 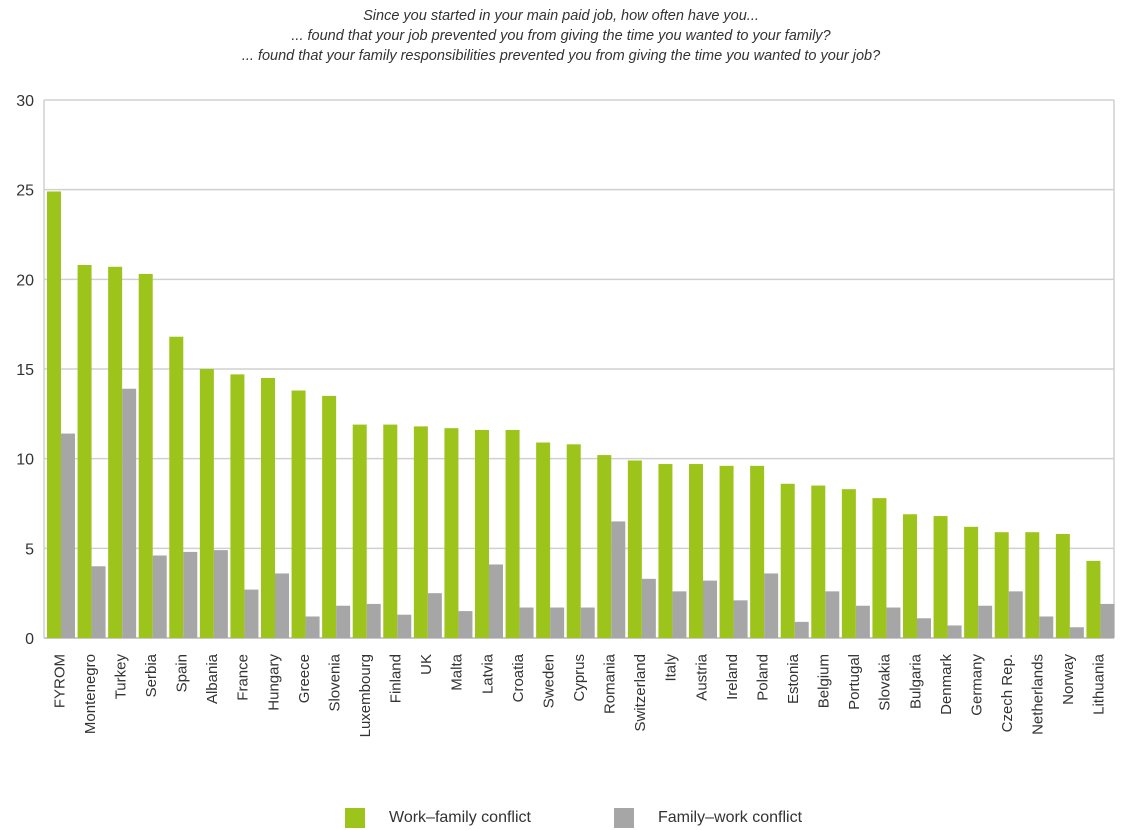 I want to click on bar-family-work-conflict-malta, so click(x=465, y=624).